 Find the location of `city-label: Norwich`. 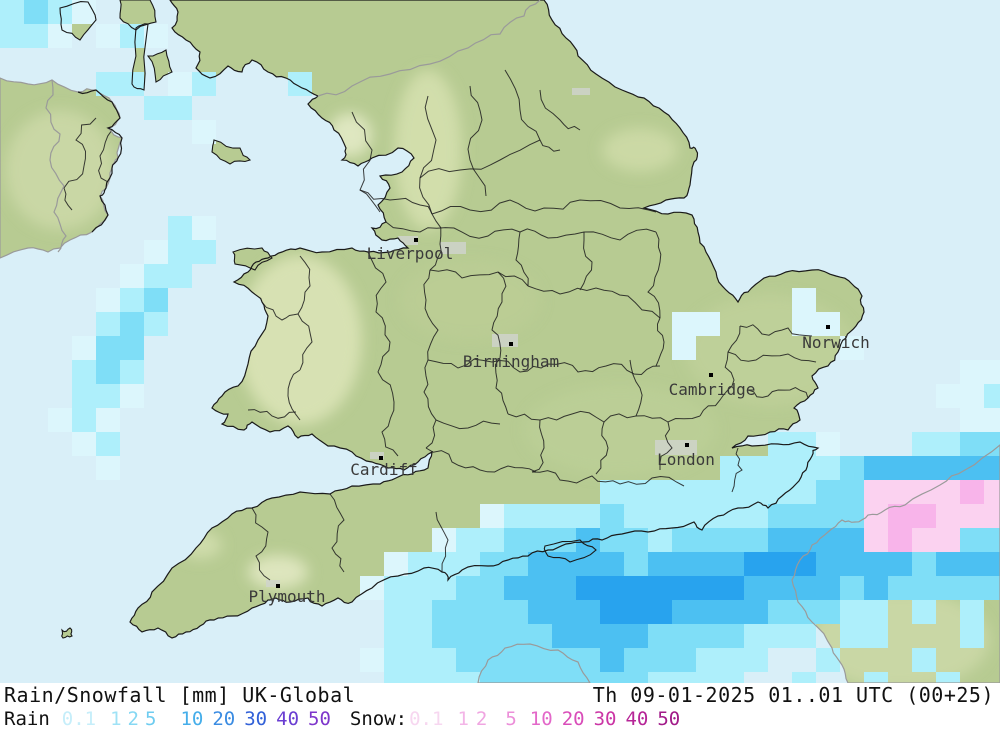

city-label: Norwich is located at coordinates (835, 342).